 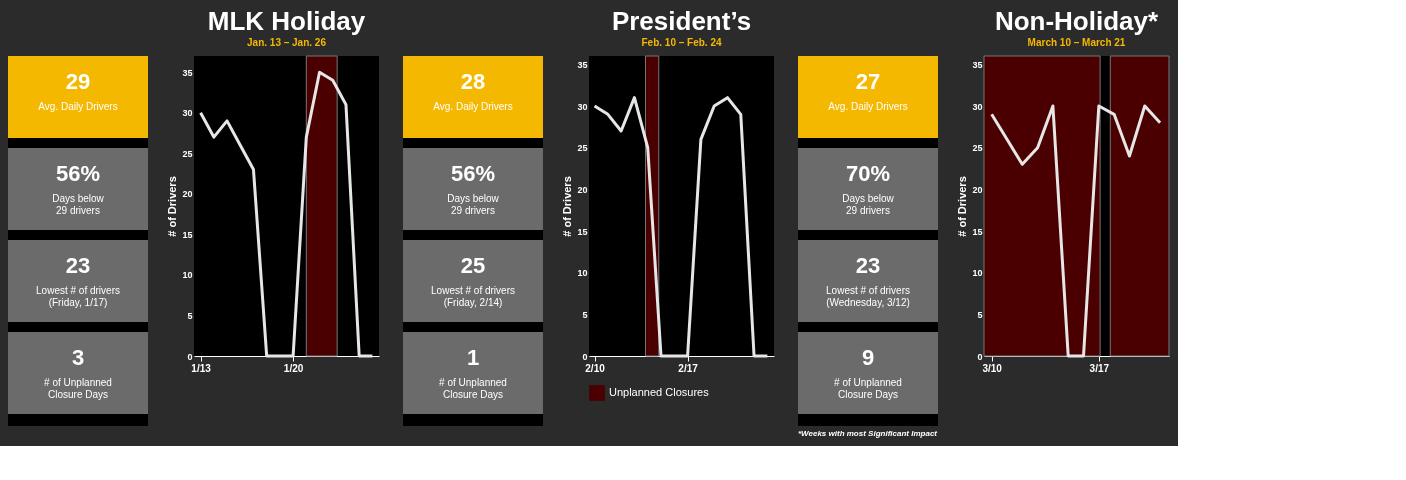 I want to click on text: 1, so click(x=473, y=357).